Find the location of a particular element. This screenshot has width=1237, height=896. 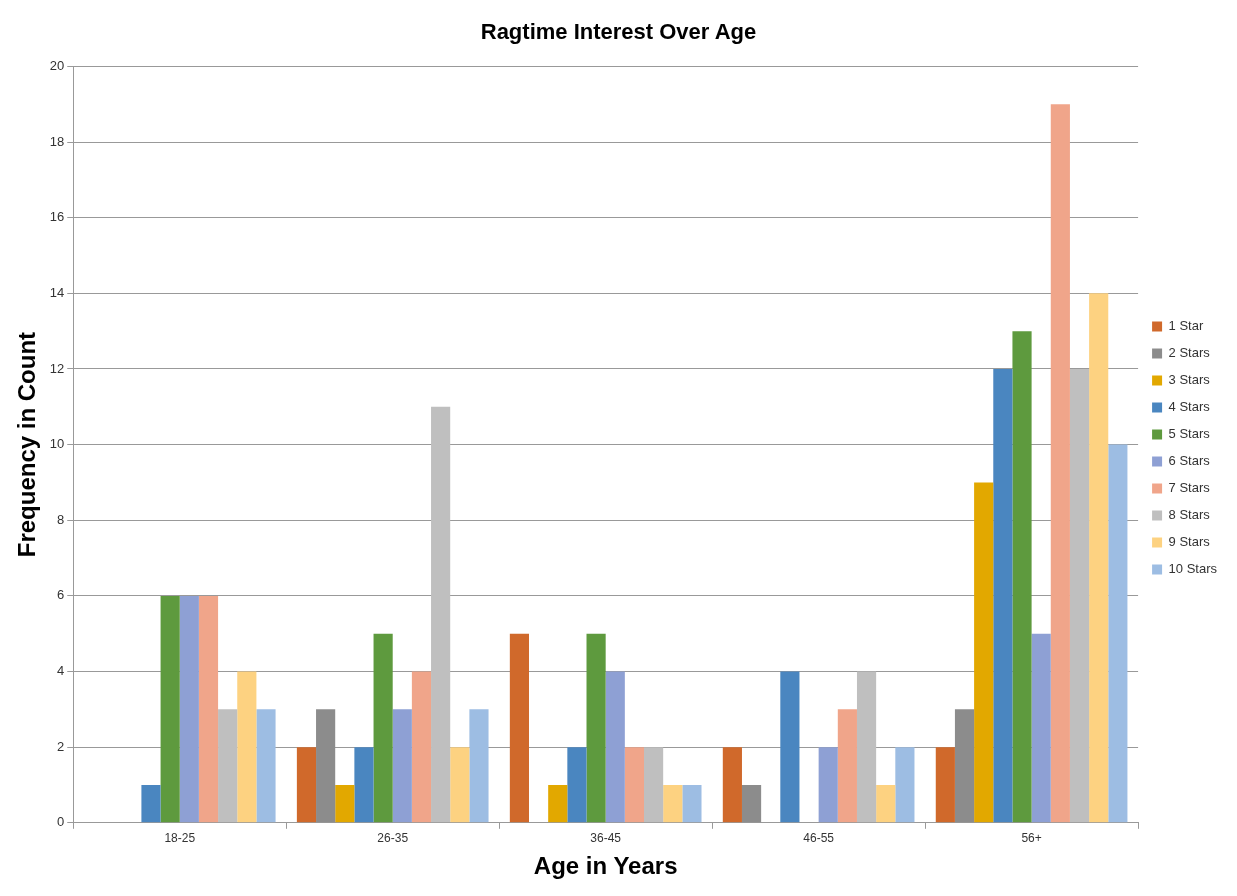

y-tick-label: 20 is located at coordinates (57, 65).